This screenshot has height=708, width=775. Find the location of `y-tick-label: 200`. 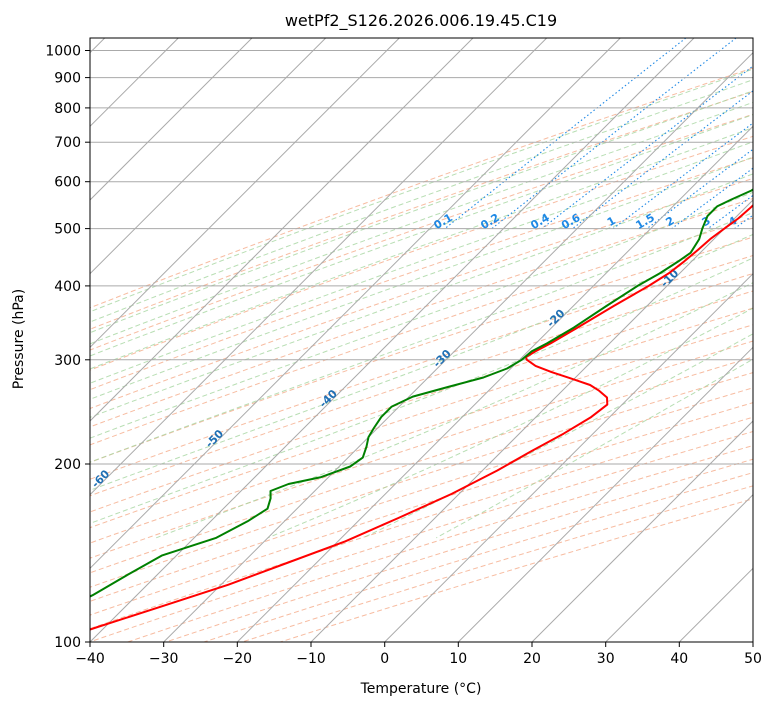

y-tick-label: 200 is located at coordinates (67, 465).